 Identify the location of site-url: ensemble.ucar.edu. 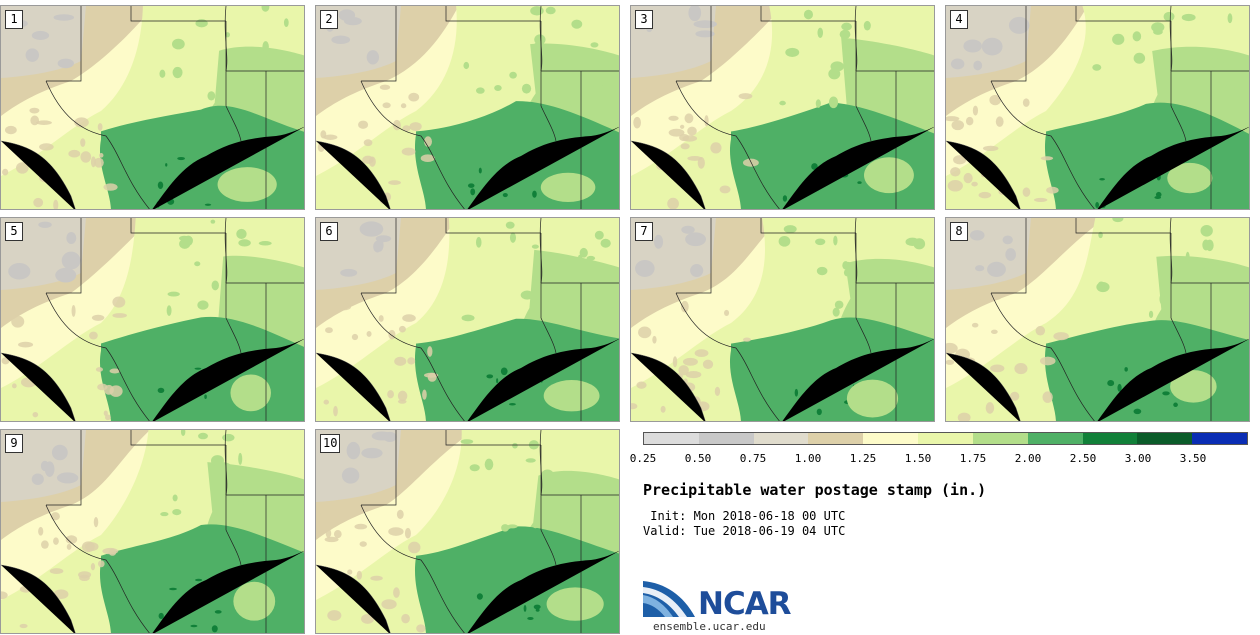
(709, 626).